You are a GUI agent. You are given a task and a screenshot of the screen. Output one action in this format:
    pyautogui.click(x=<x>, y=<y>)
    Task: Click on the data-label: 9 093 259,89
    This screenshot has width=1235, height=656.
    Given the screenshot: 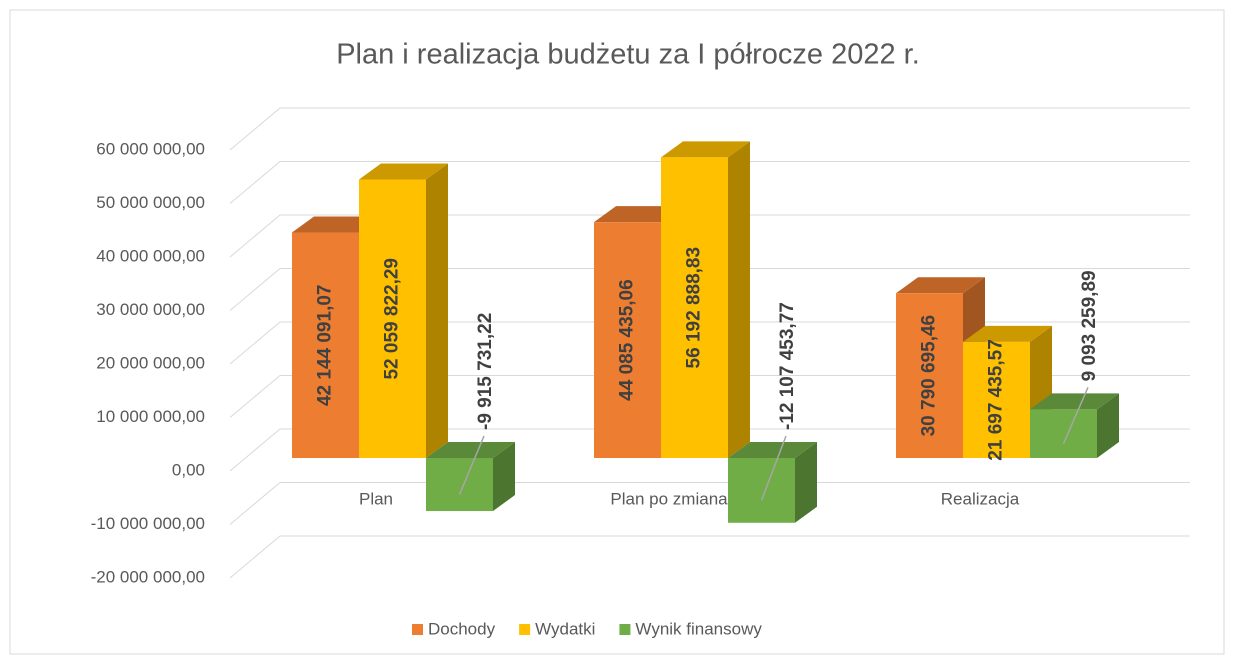 What is the action you would take?
    pyautogui.click(x=1089, y=325)
    